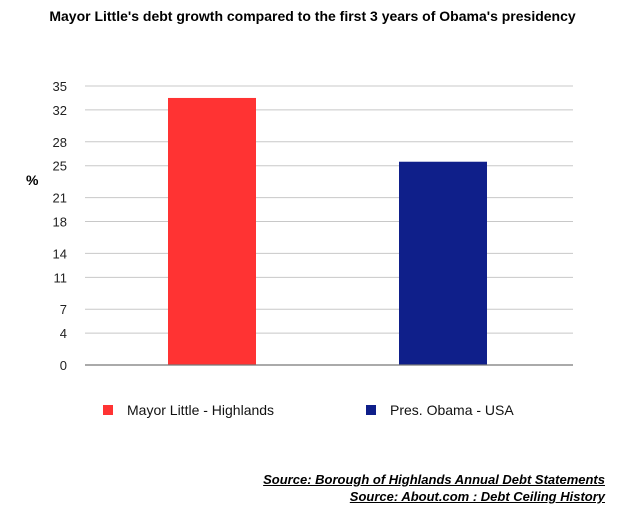  Describe the element at coordinates (63, 309) in the screenshot. I see `y-tick-label: 7` at that location.